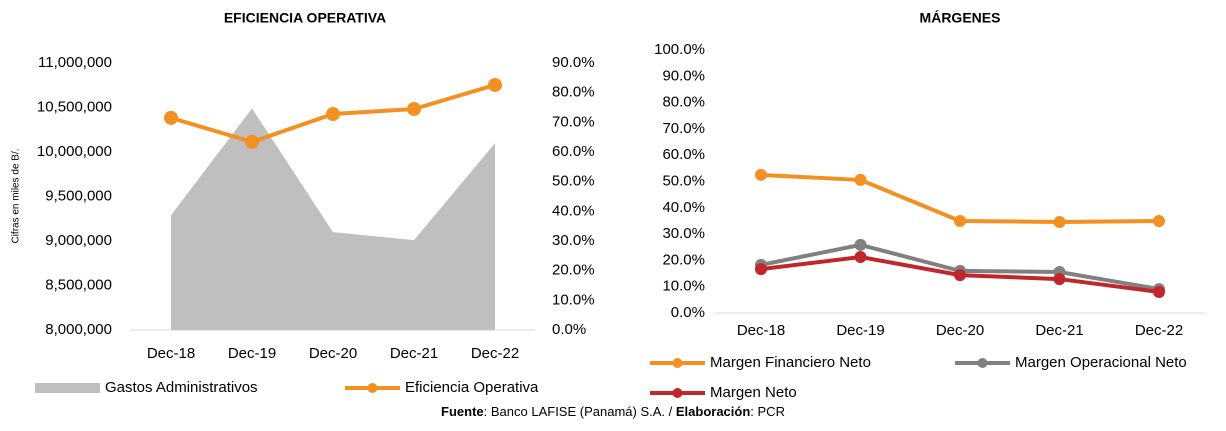  What do you see at coordinates (679, 49) in the screenshot?
I see `y-tick-label: 100.0%` at bounding box center [679, 49].